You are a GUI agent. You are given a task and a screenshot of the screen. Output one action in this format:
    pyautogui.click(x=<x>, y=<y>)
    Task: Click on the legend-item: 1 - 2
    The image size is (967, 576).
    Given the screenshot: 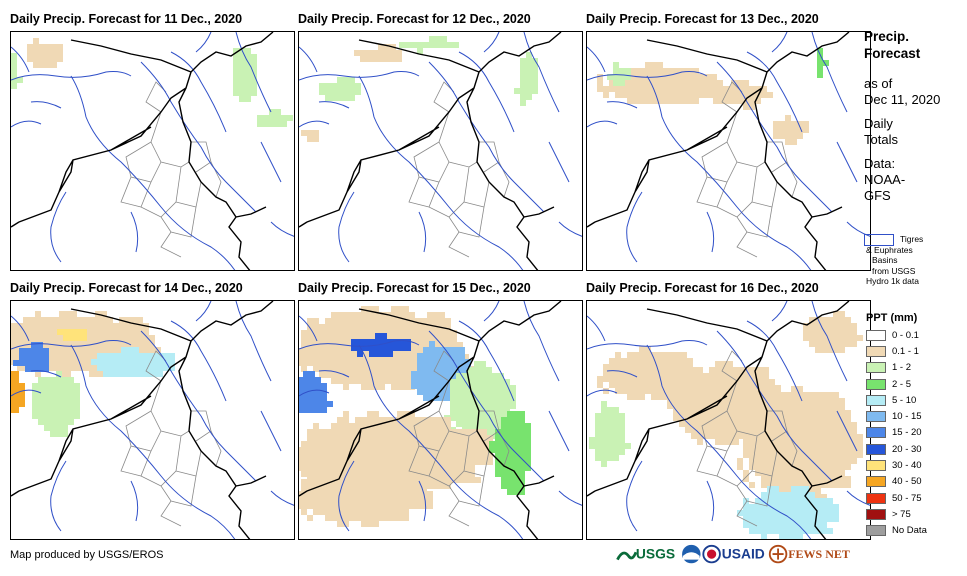 What is the action you would take?
    pyautogui.click(x=896, y=368)
    